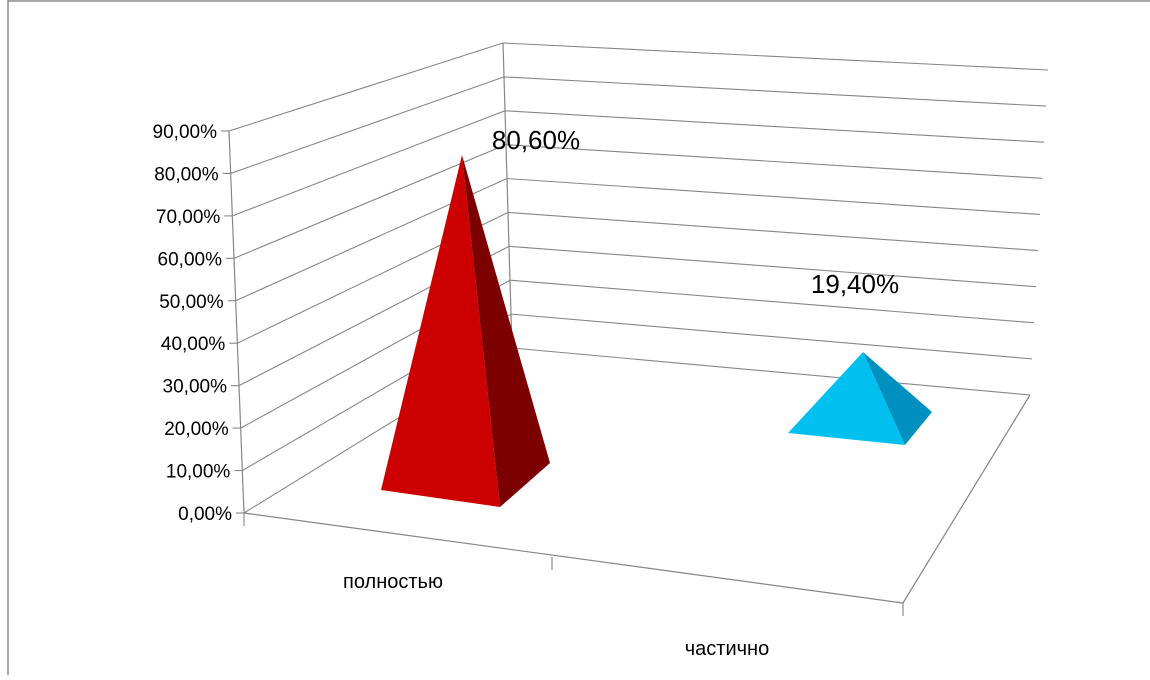 The width and height of the screenshot is (1150, 680). I want to click on x-axis-tick-labels: полностью частично, so click(556, 615).